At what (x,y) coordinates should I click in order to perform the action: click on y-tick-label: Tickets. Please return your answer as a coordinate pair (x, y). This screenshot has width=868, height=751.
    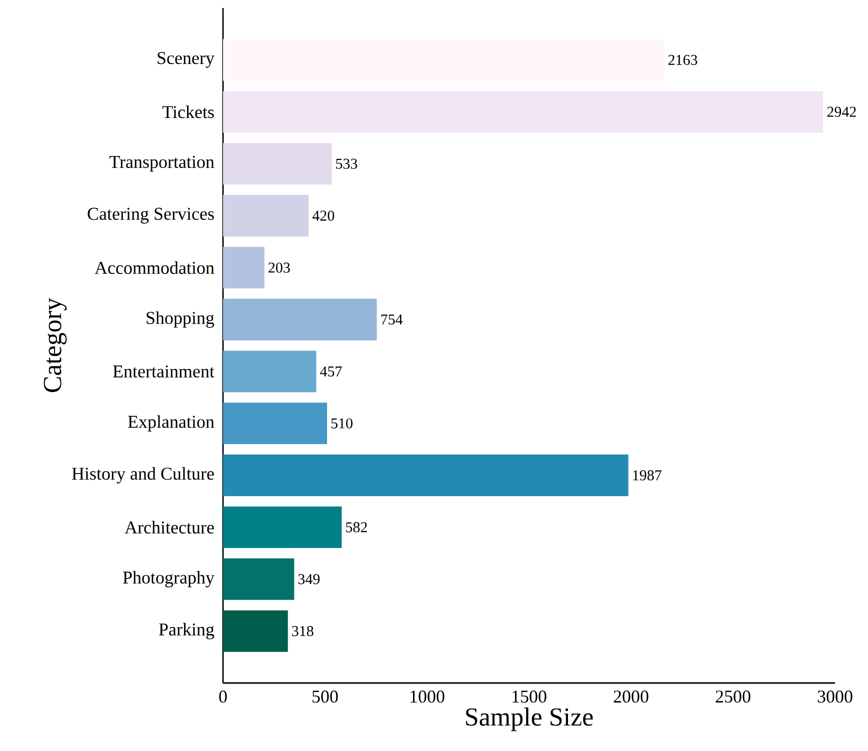
    Looking at the image, I should click on (188, 112).